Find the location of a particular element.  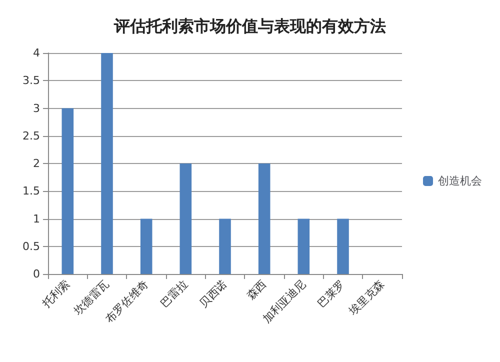

y-tick-label: 1 is located at coordinates (36, 219).